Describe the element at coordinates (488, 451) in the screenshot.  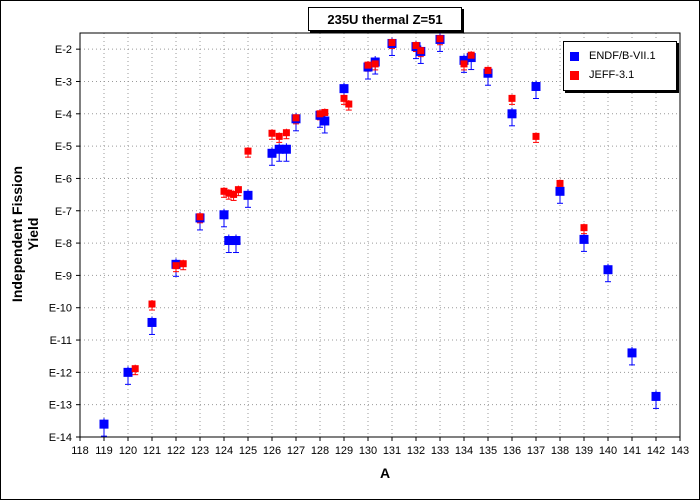
I see `x-tick-label: 135` at that location.